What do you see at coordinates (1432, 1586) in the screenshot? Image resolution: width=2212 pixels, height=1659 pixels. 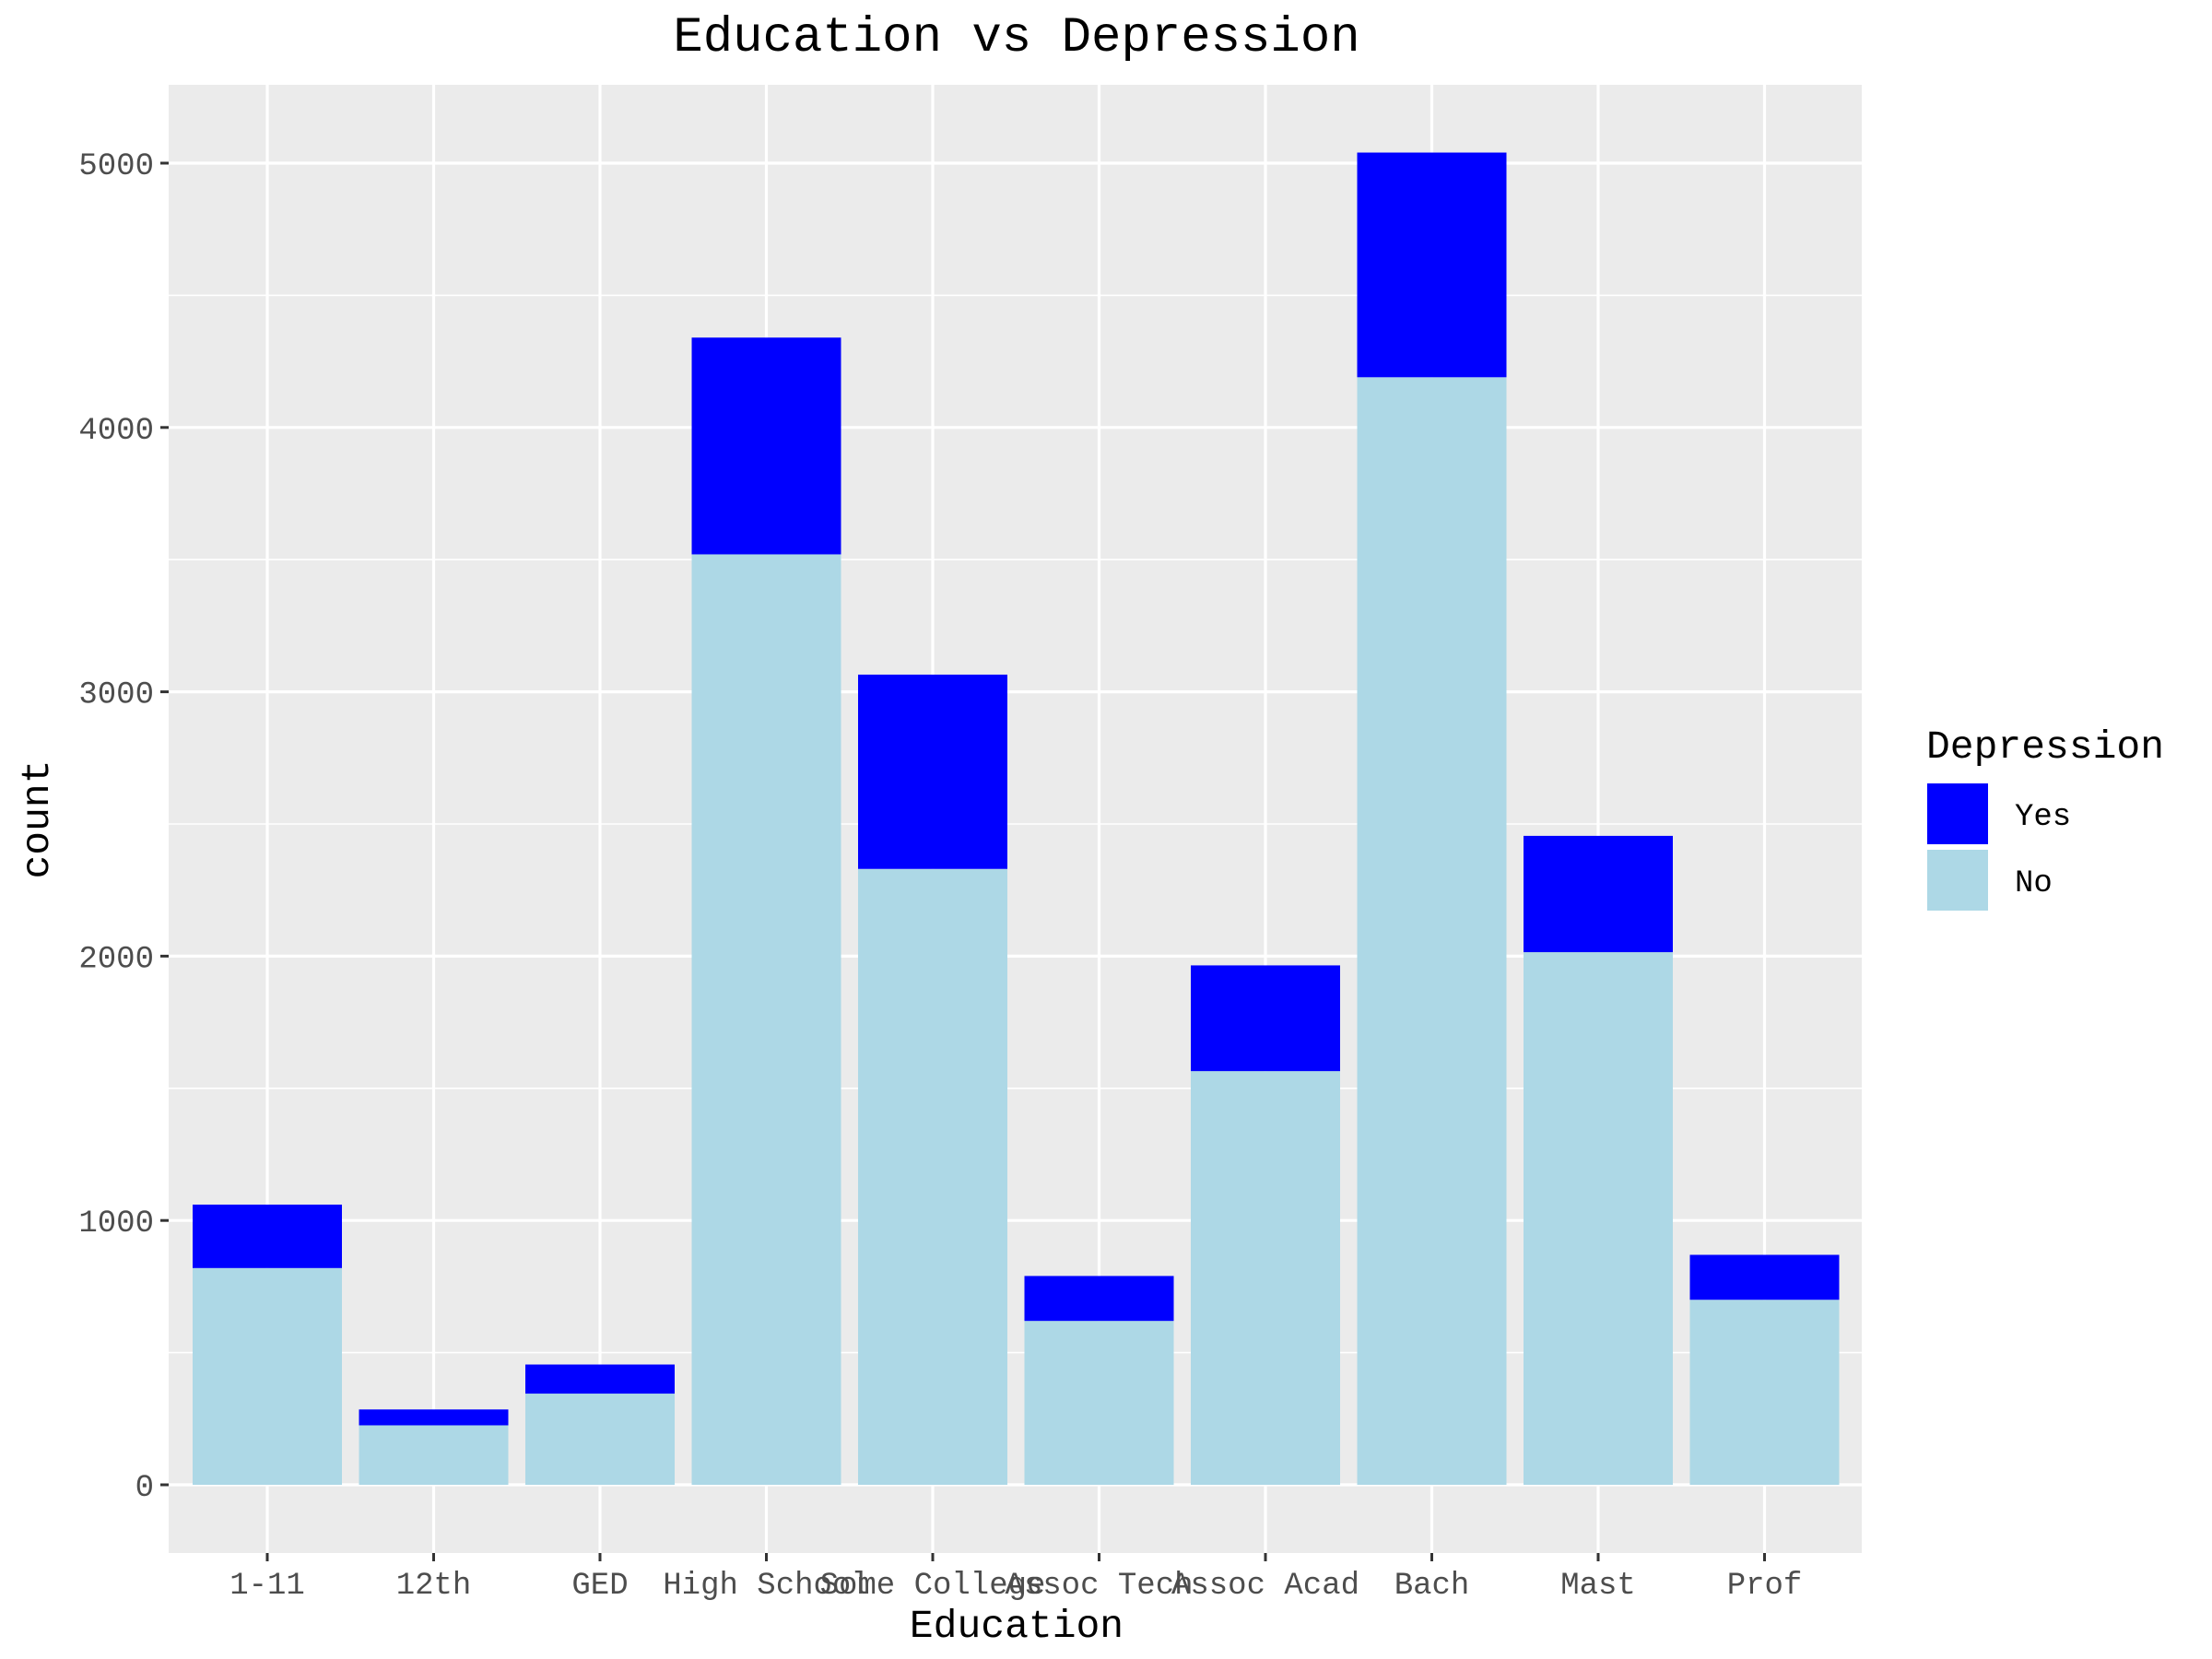 I see `x-tick-label: Bach` at bounding box center [1432, 1586].